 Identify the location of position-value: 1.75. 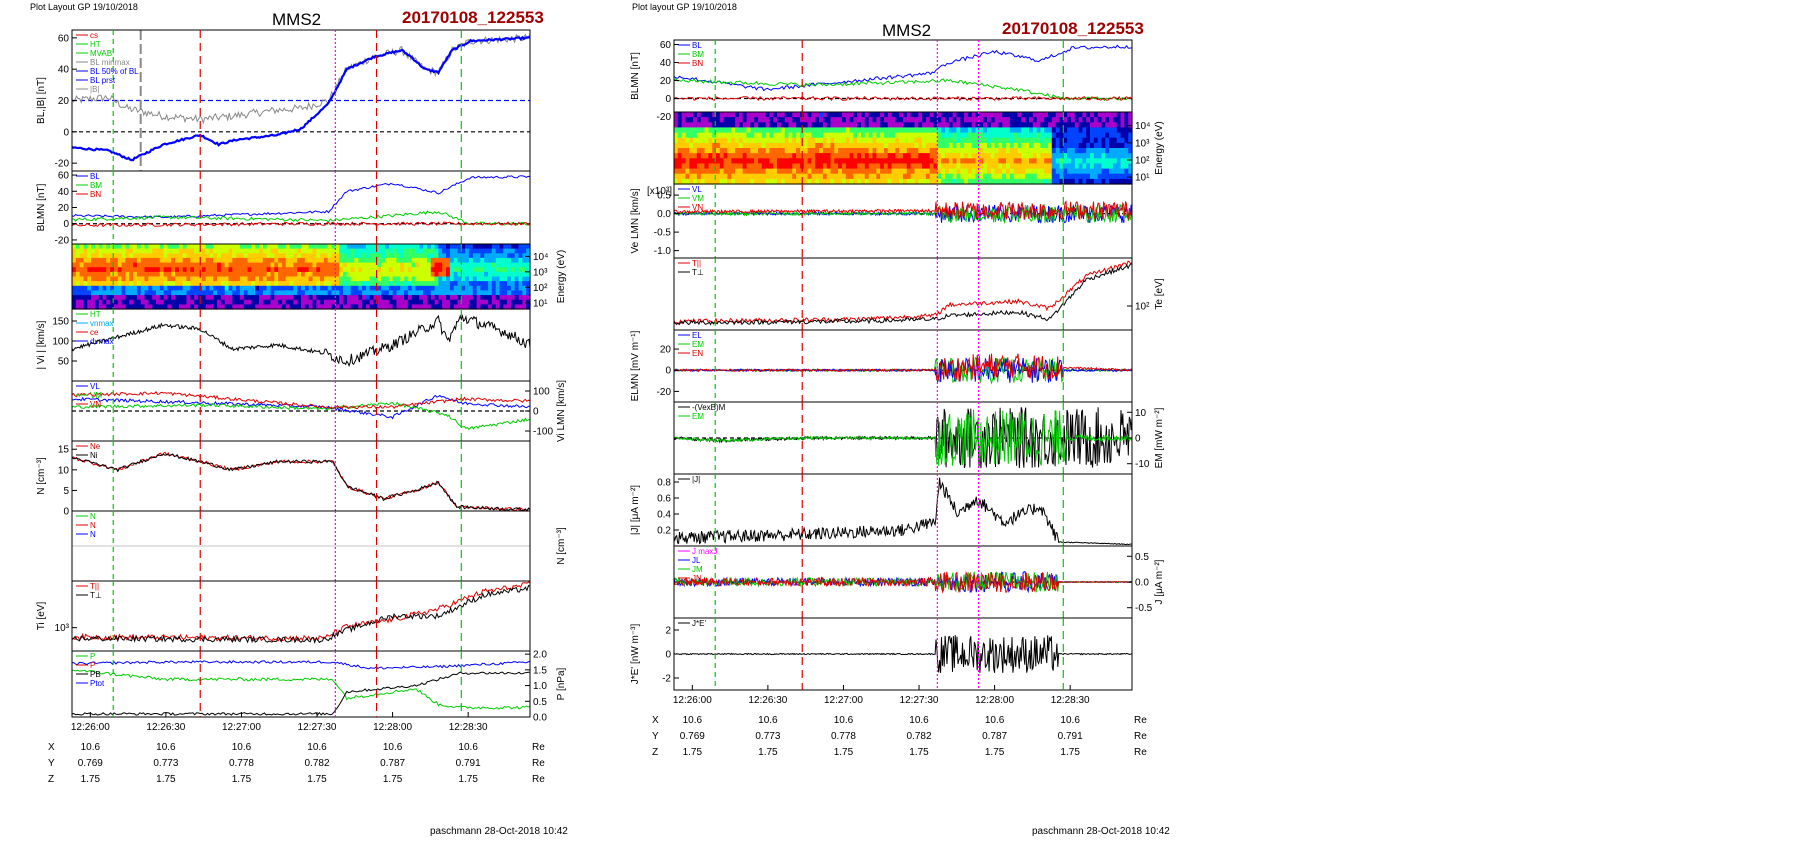
(393, 779).